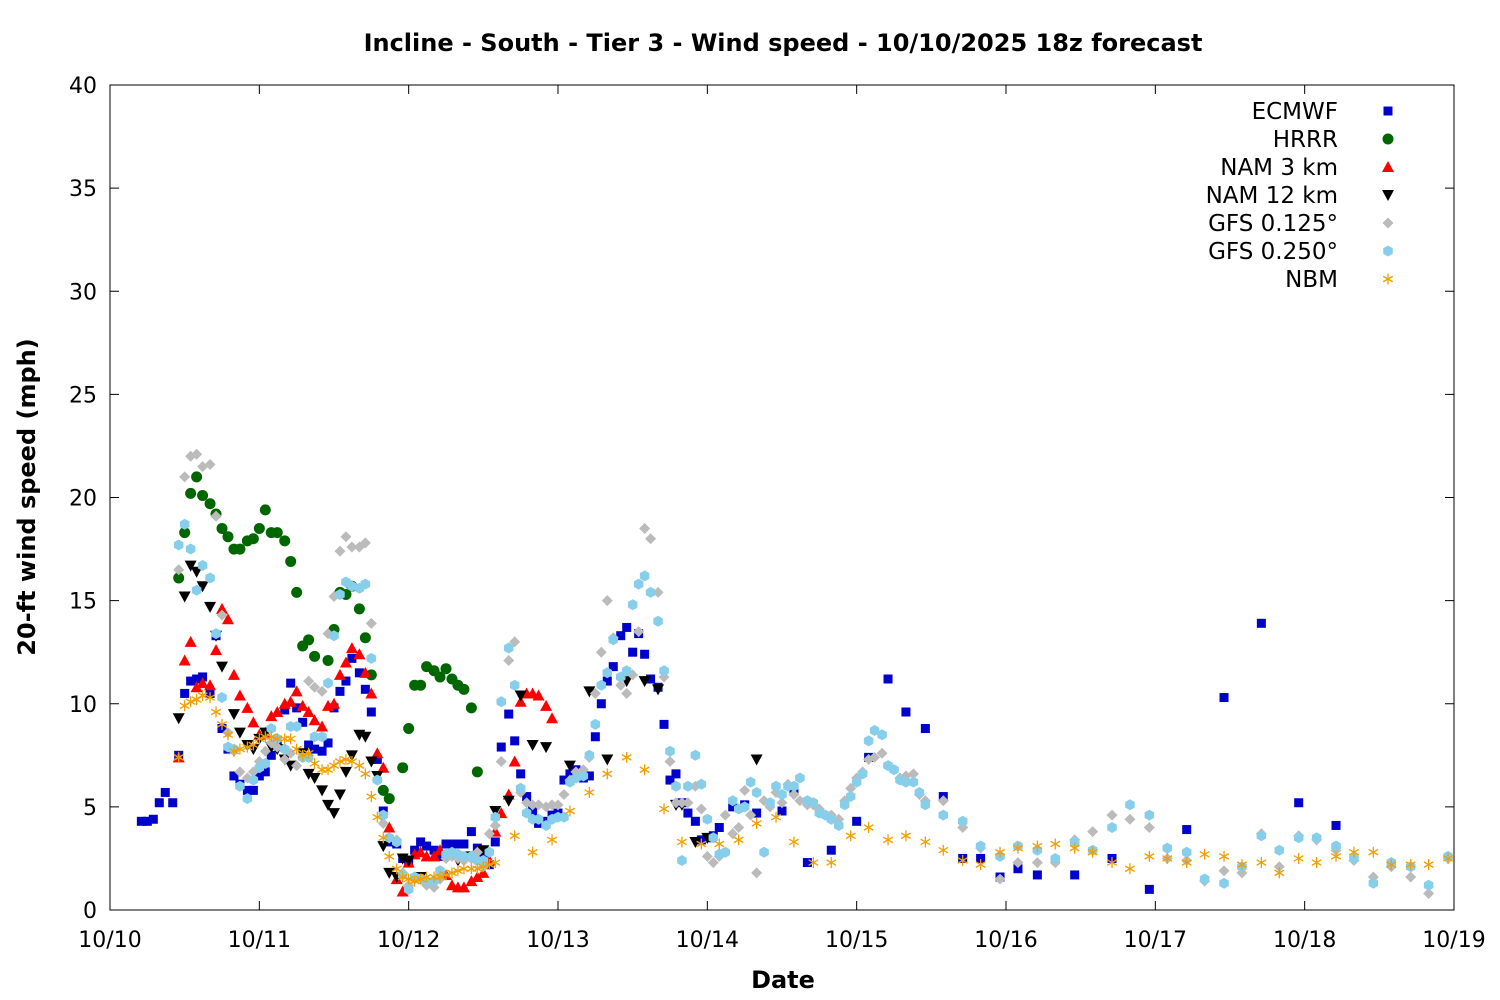  What do you see at coordinates (1311, 280) in the screenshot?
I see `legend-label: NBM` at bounding box center [1311, 280].